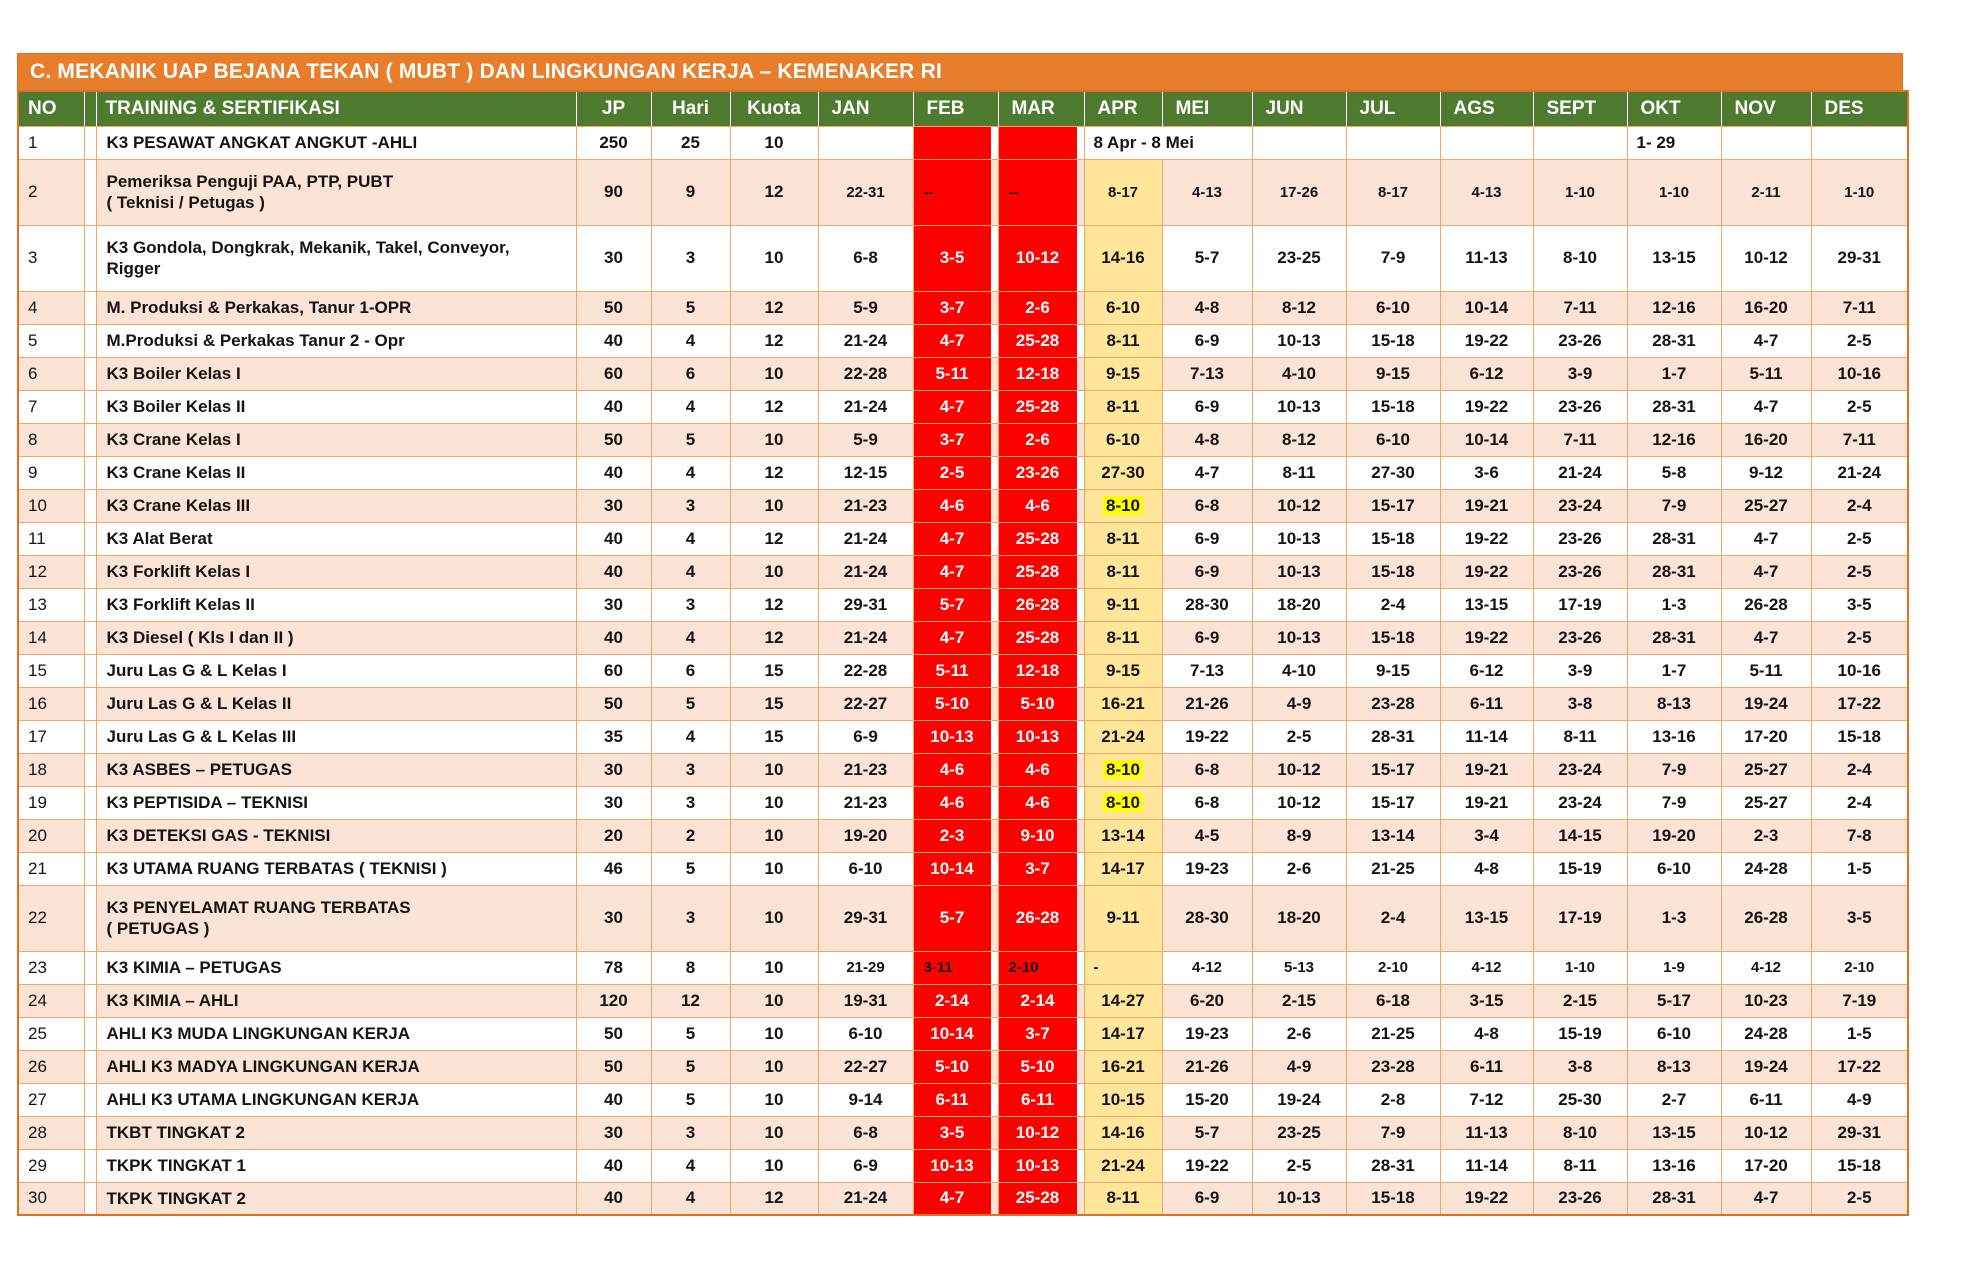 The height and width of the screenshot is (1276, 1983). What do you see at coordinates (1674, 142) in the screenshot?
I see `cell-okt: 1- 29` at bounding box center [1674, 142].